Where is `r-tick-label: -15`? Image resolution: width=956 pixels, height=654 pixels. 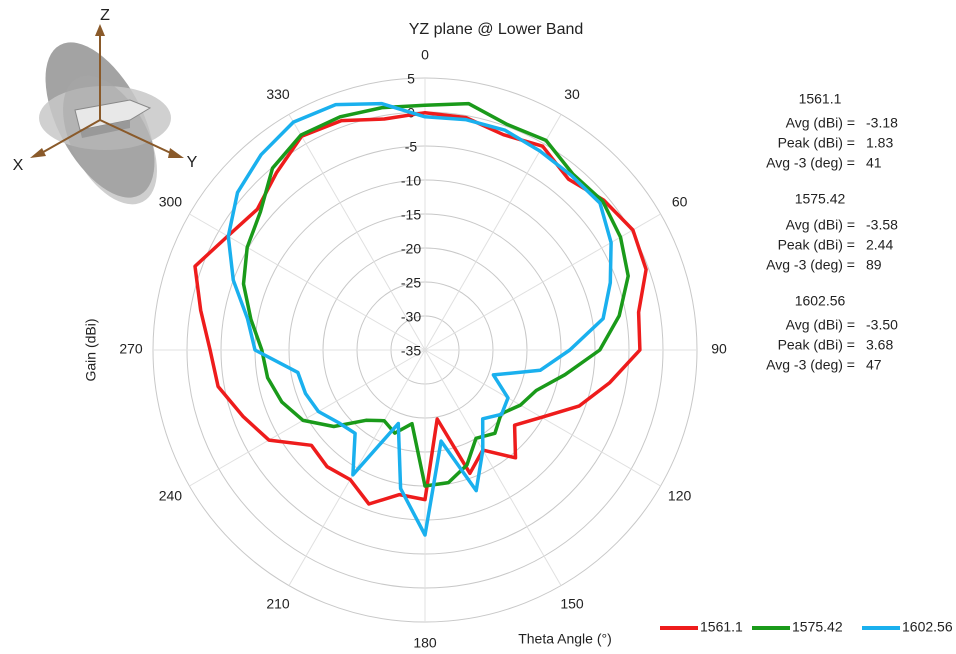
r-tick-label: -15 is located at coordinates (411, 215).